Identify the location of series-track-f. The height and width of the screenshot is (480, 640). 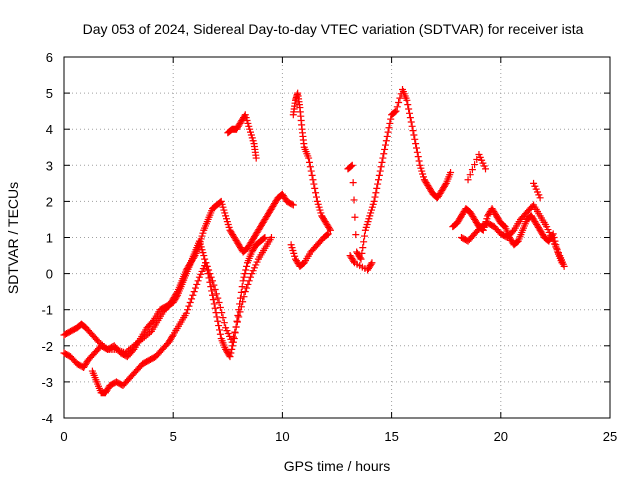
(507, 208).